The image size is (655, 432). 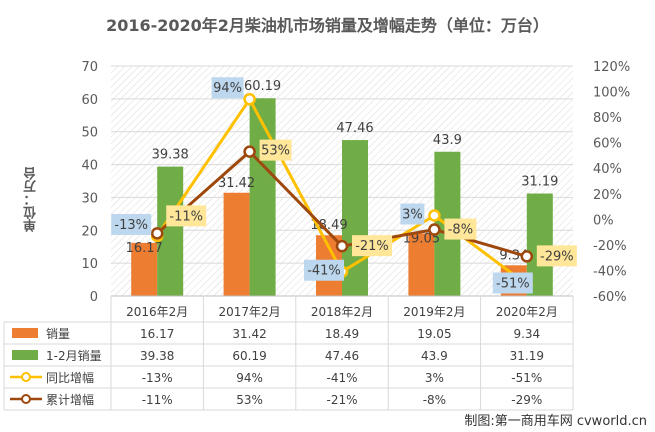 What do you see at coordinates (157, 400) in the screenshot?
I see `table-cell: -11%` at bounding box center [157, 400].